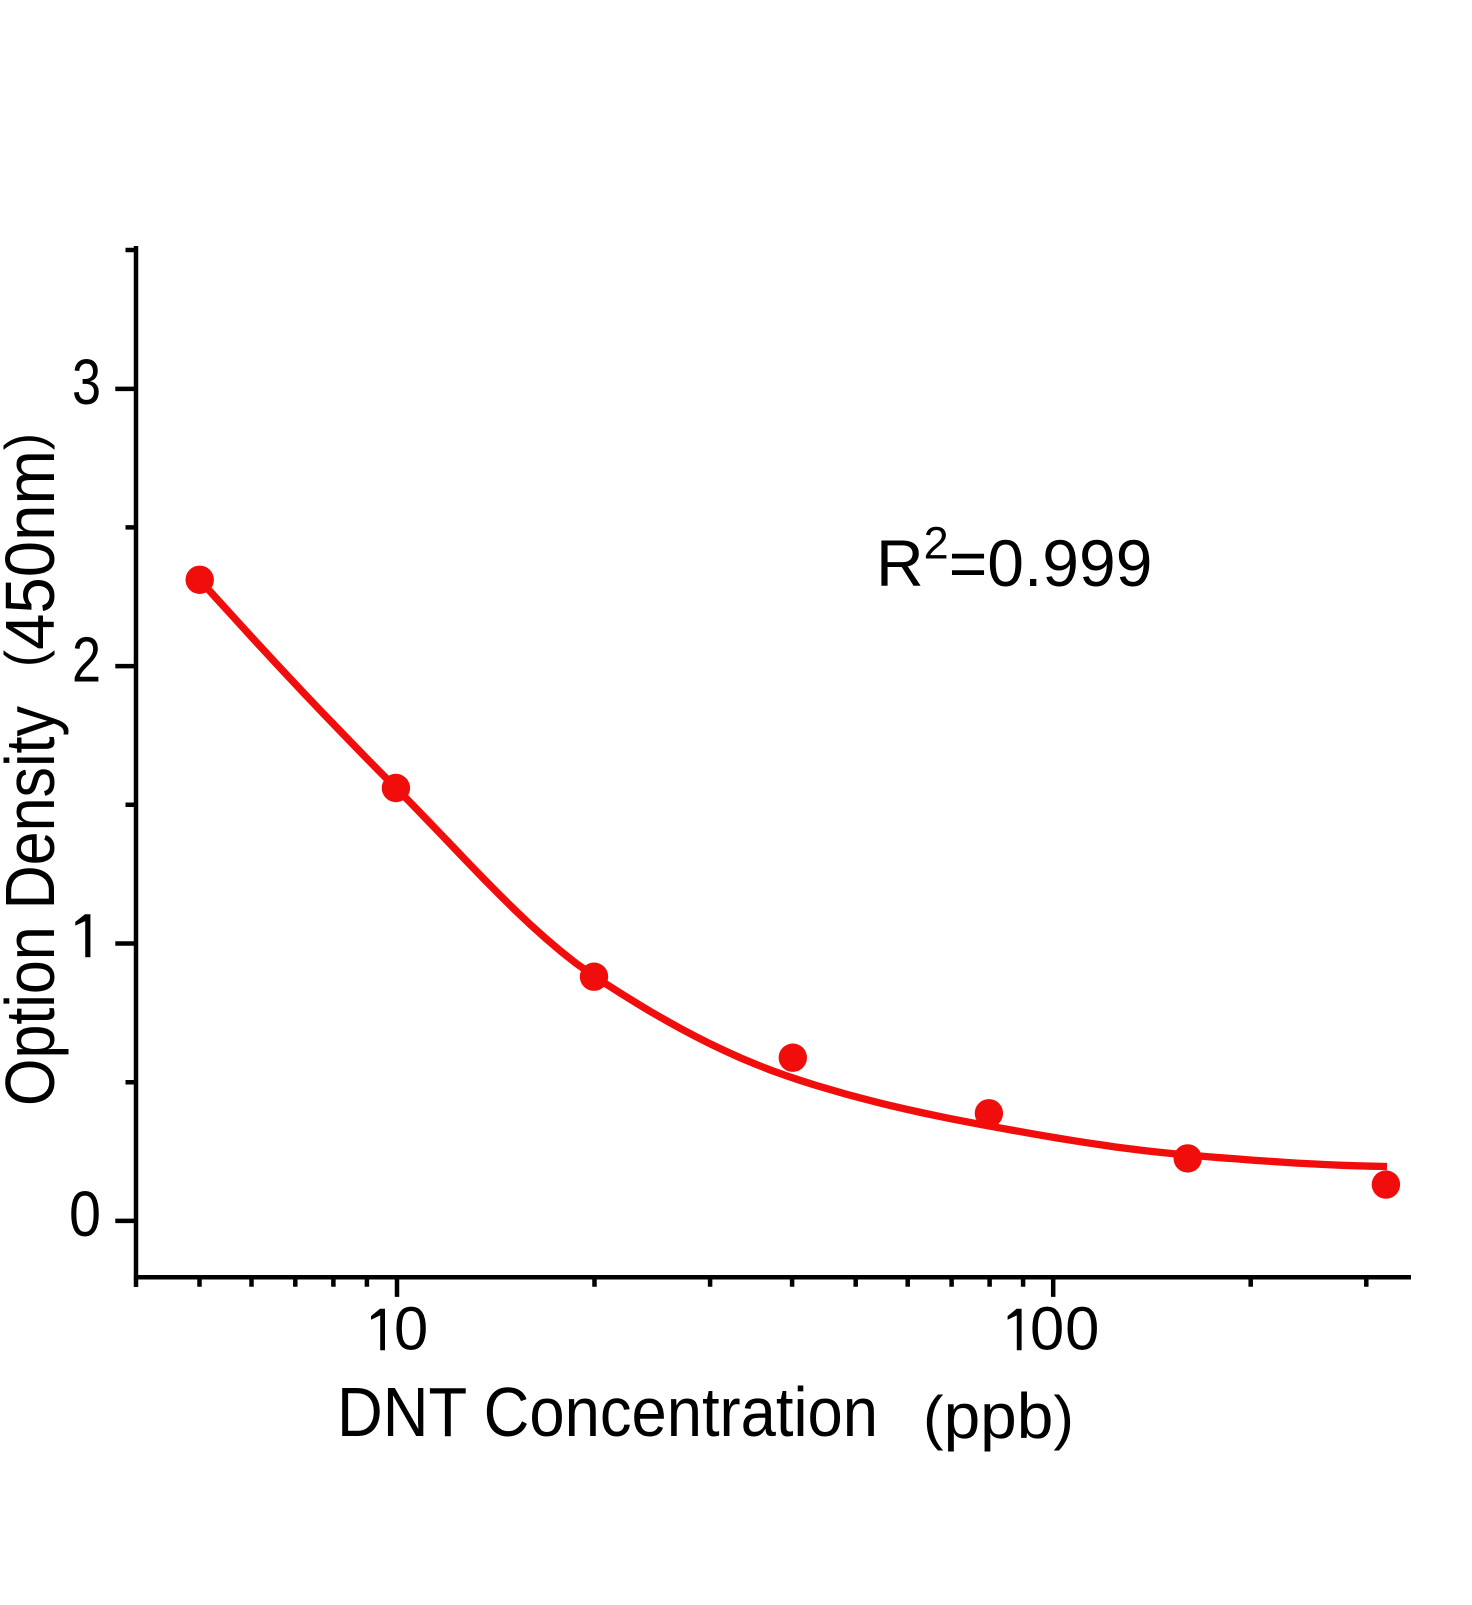 Image resolution: width=1472 pixels, height=1605 pixels. I want to click on svg-text: 2, so click(86, 659).